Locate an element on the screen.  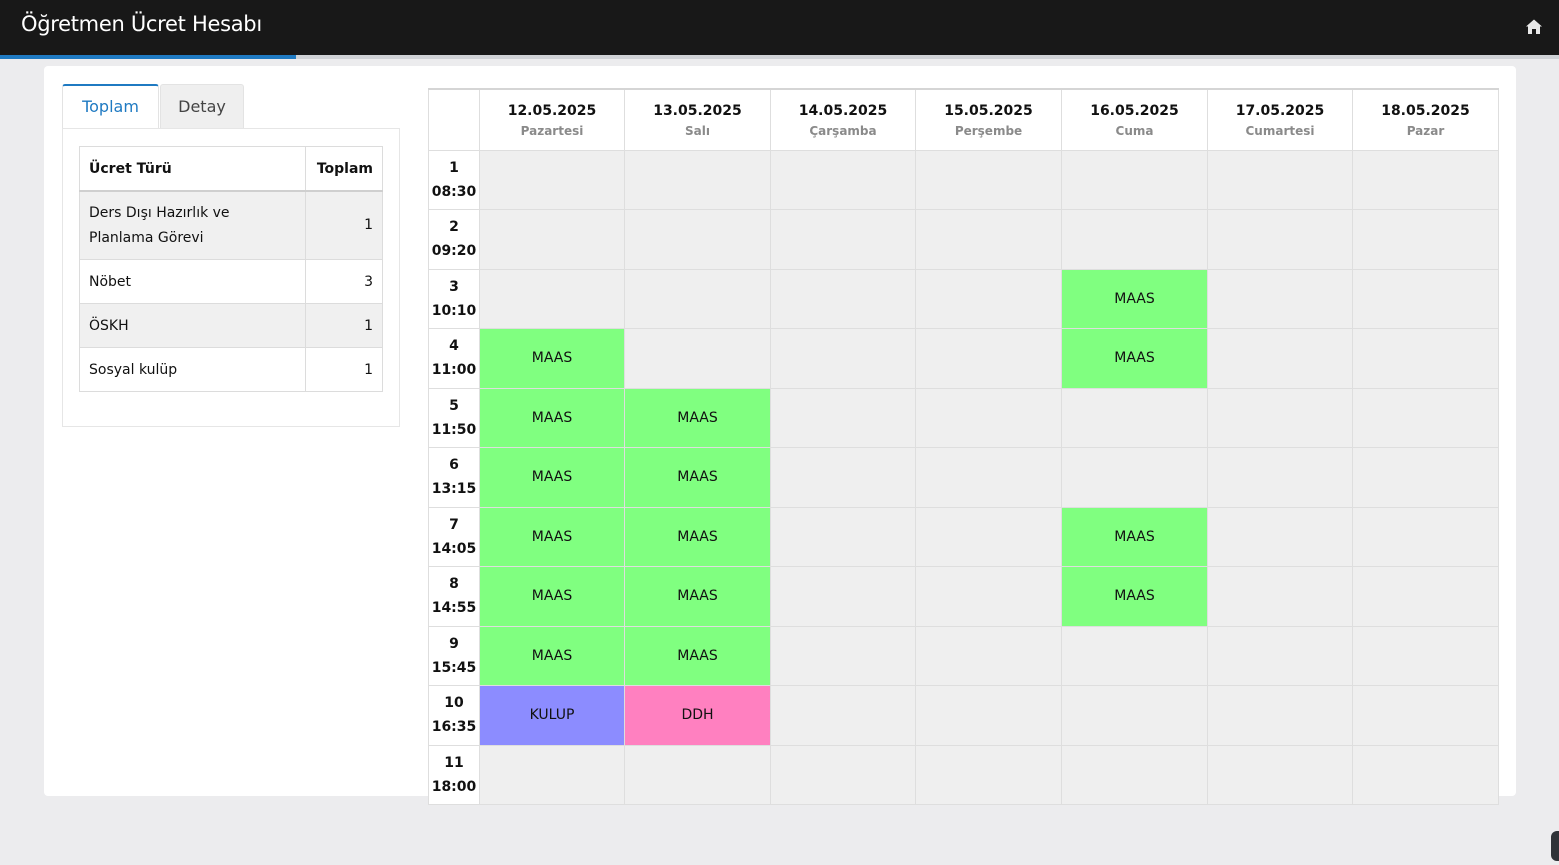
day-header: 13.05.2025 Salı is located at coordinates (697, 119).